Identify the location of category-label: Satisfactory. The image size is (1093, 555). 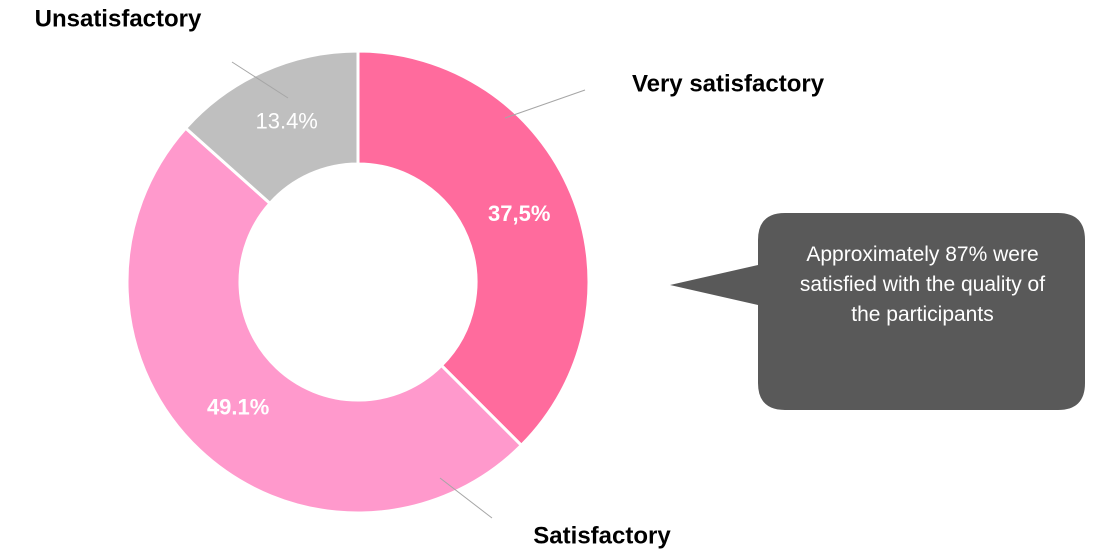
(602, 535).